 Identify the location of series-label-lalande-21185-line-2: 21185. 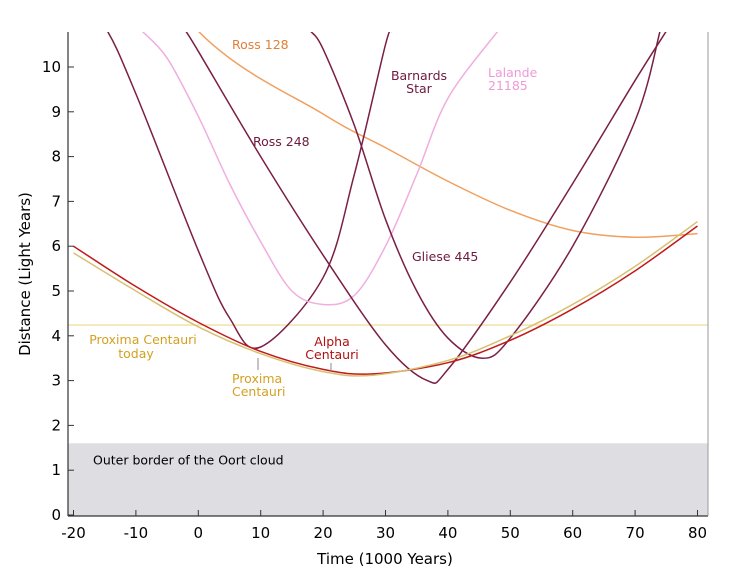
(508, 85).